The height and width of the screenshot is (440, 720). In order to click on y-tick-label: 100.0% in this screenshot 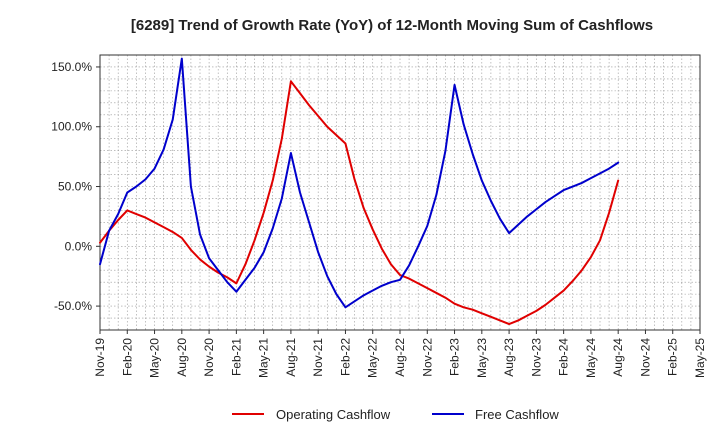, I will do `click(71, 127)`.